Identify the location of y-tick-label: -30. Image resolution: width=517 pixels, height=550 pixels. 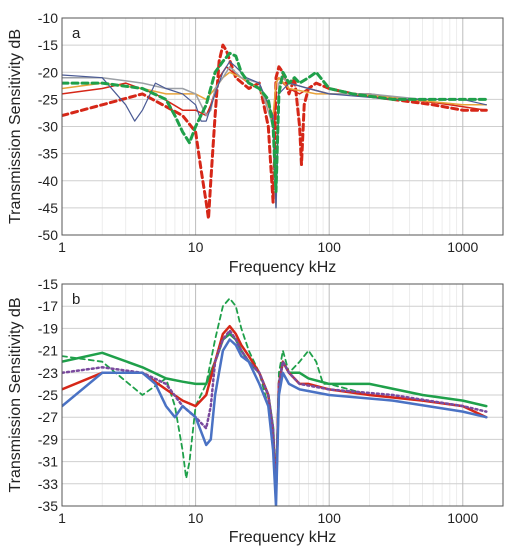
(48, 127).